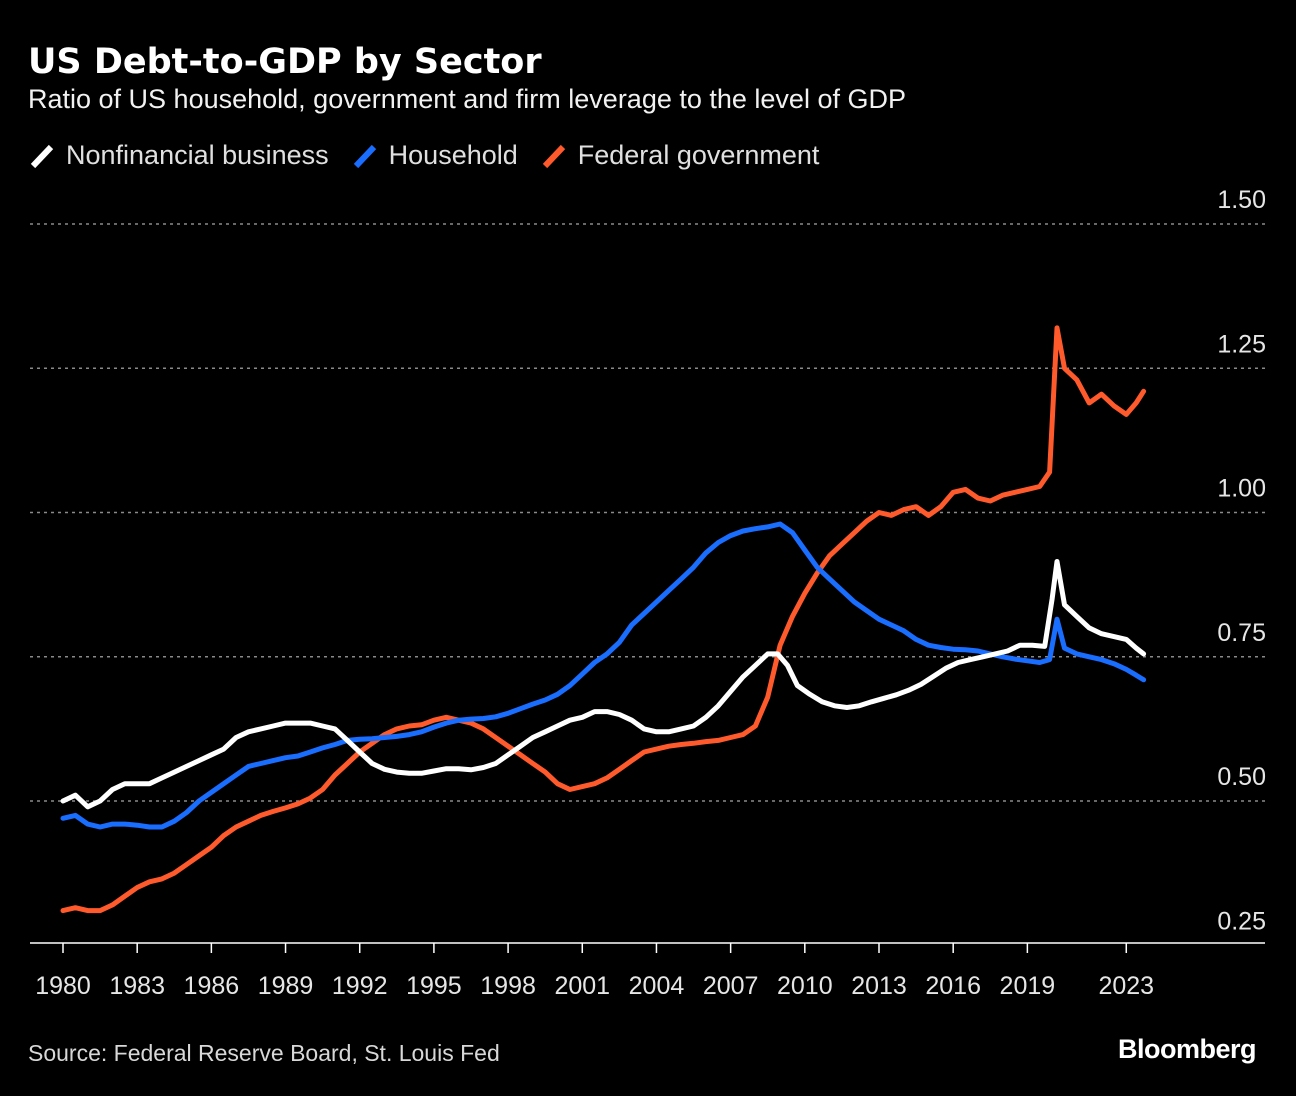 Image resolution: width=1296 pixels, height=1096 pixels. What do you see at coordinates (698, 155) in the screenshot?
I see `legend-label-federal-government: Federal government` at bounding box center [698, 155].